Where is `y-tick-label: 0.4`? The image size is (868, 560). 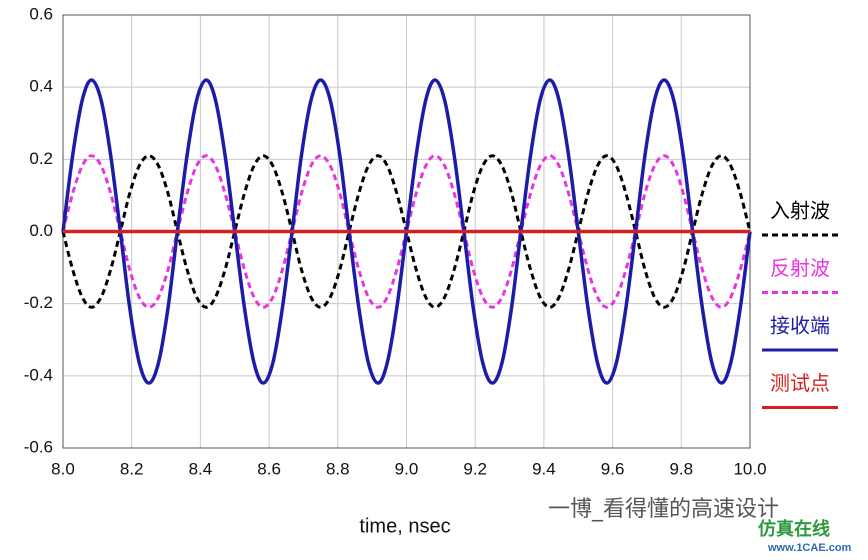 y-tick-label: 0.4 is located at coordinates (41, 86).